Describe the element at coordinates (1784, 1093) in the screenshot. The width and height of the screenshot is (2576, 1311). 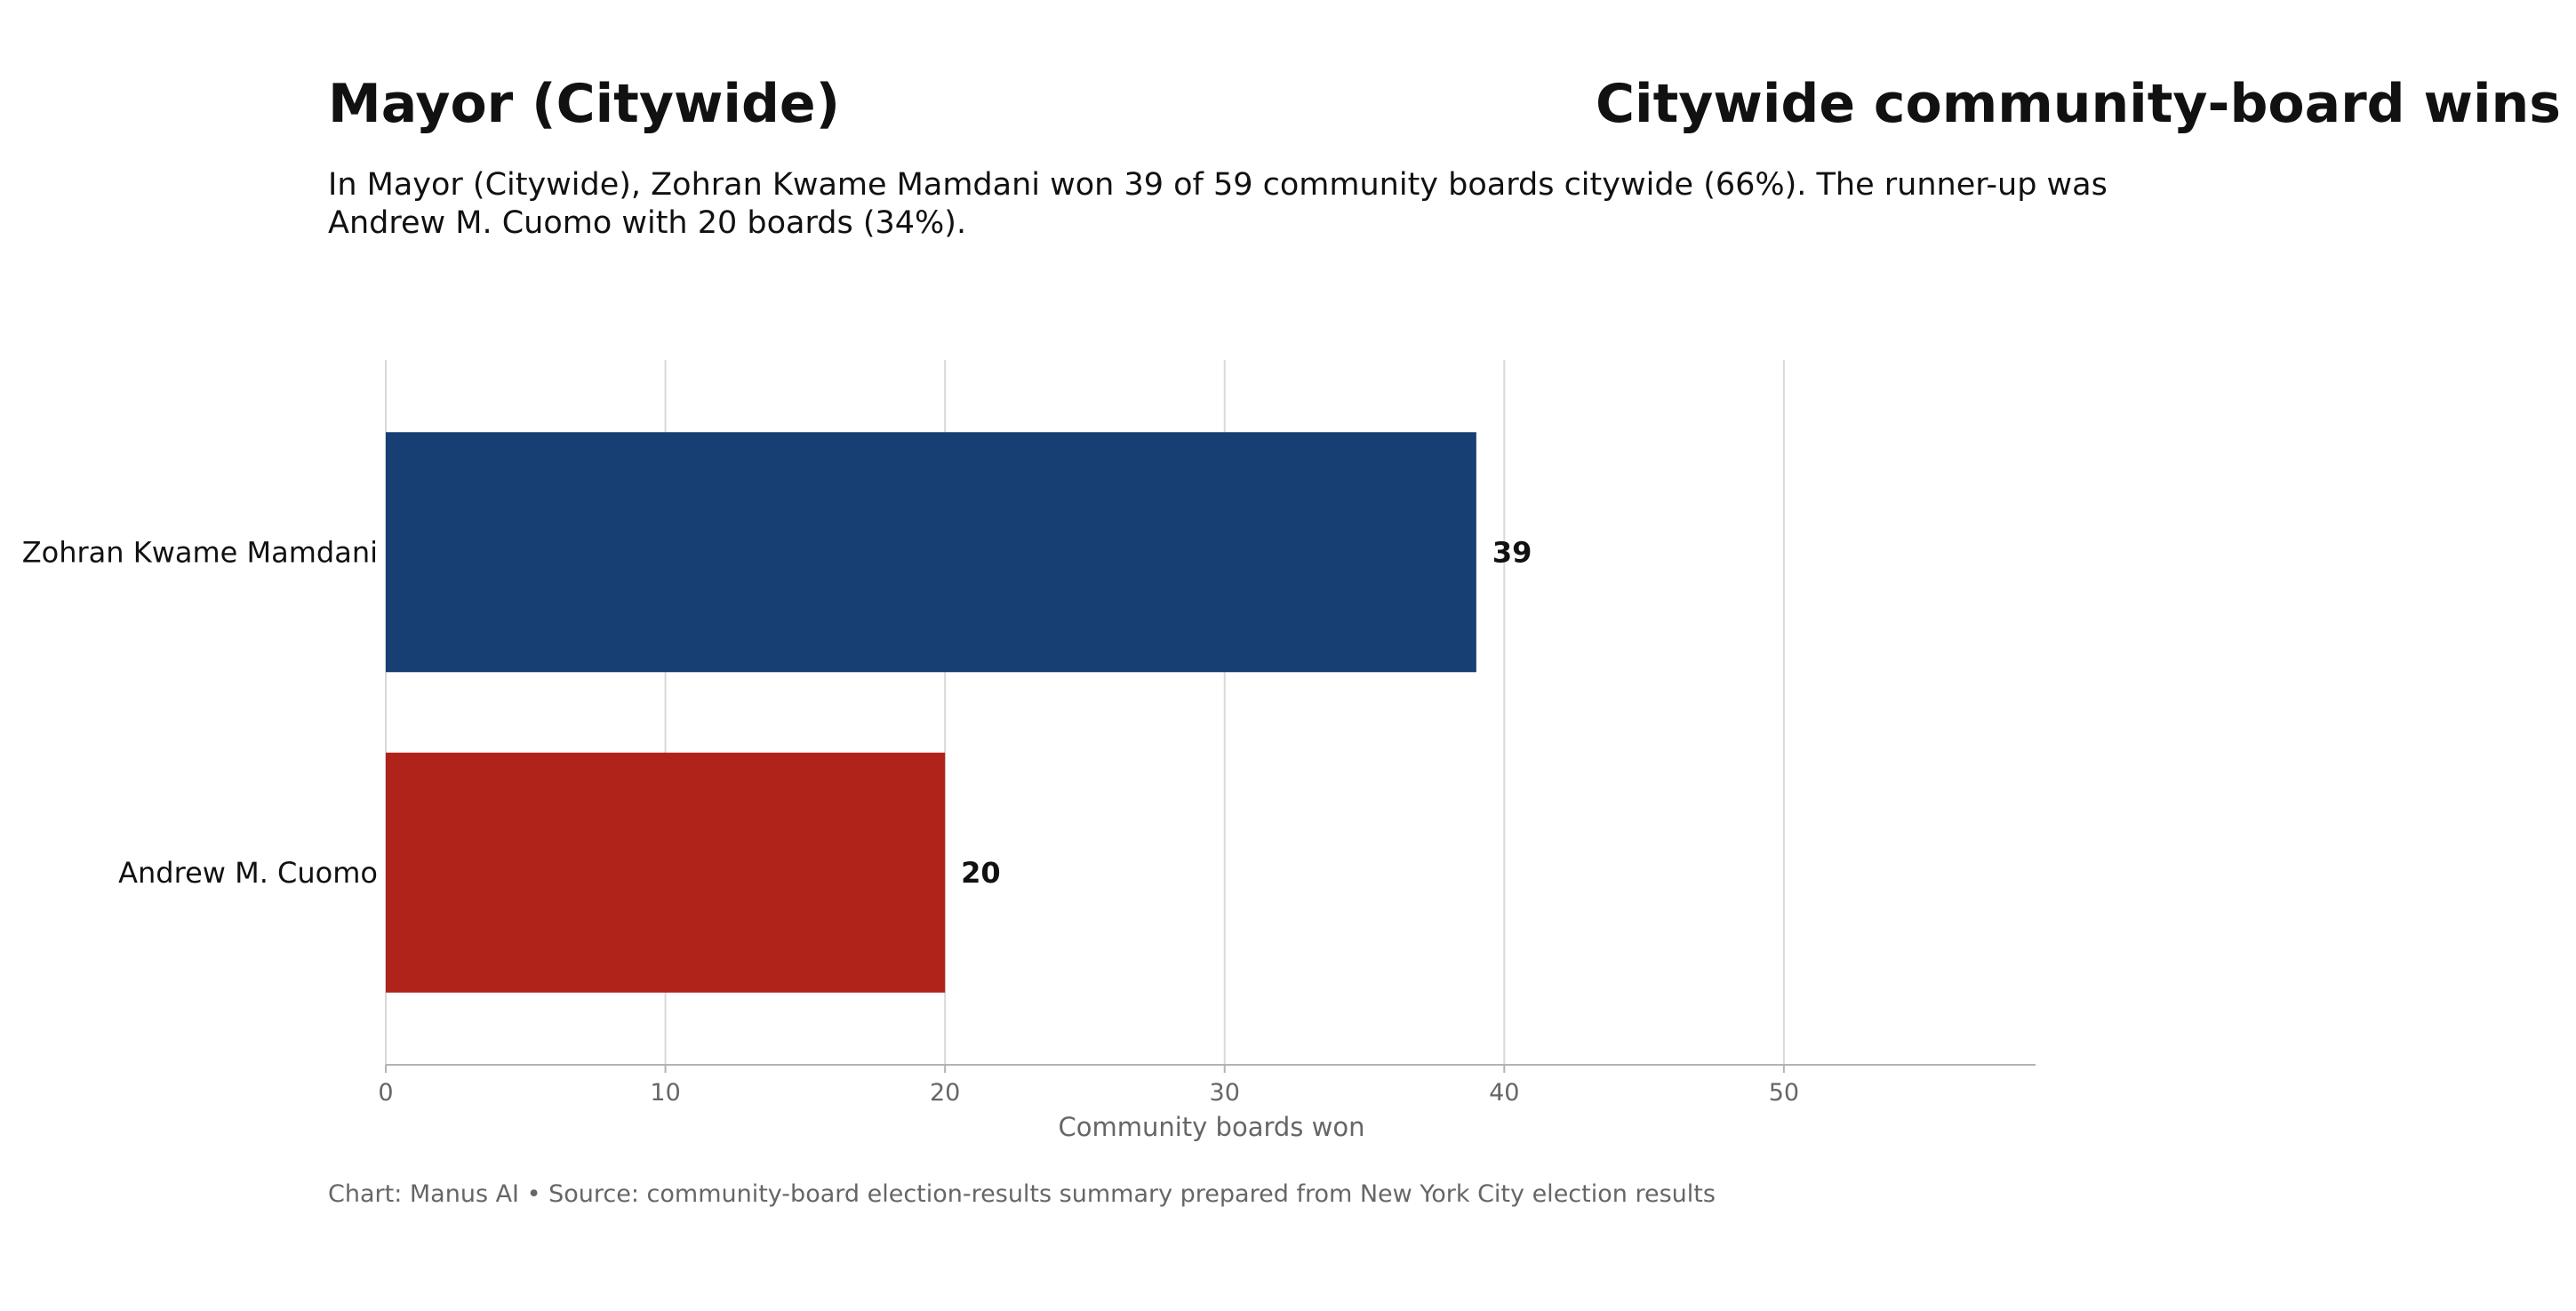
I see `x-tick-label-50: 50` at that location.